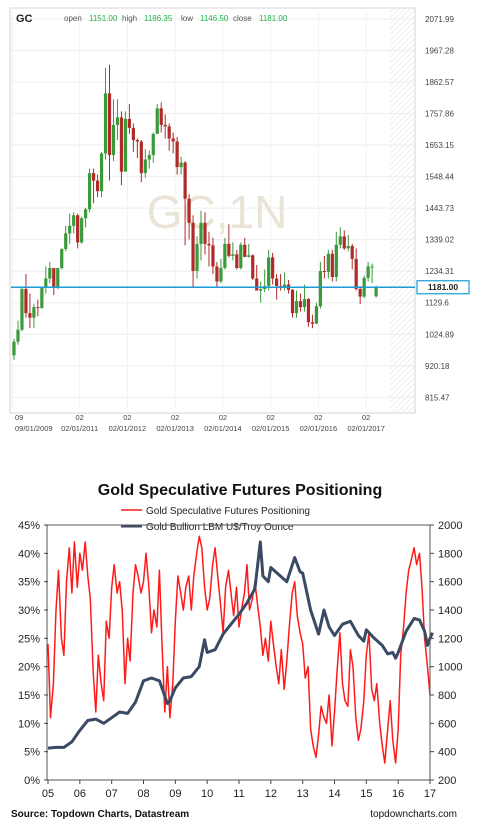 This screenshot has height=829, width=481. What do you see at coordinates (129, 18) in the screenshot?
I see `high-label: high` at bounding box center [129, 18].